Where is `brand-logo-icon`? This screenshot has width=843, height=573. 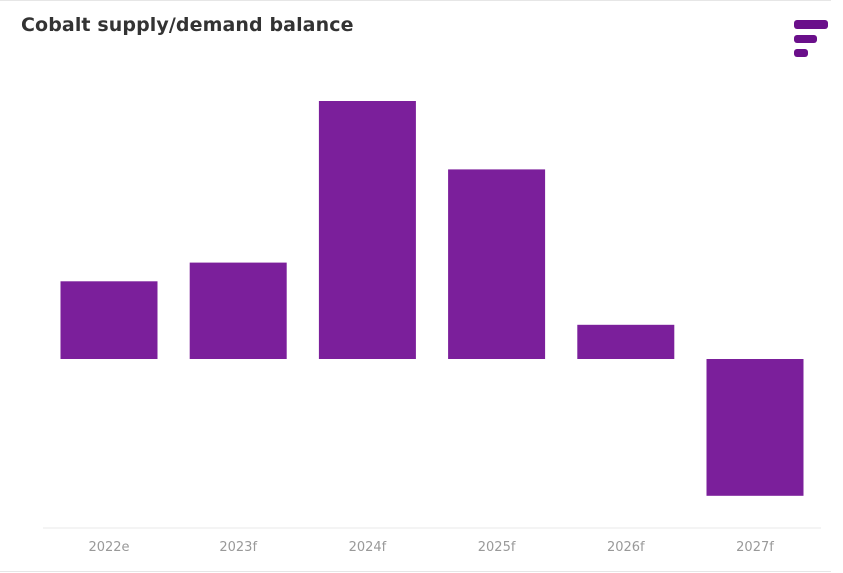
brand-logo-icon is located at coordinates (811, 38).